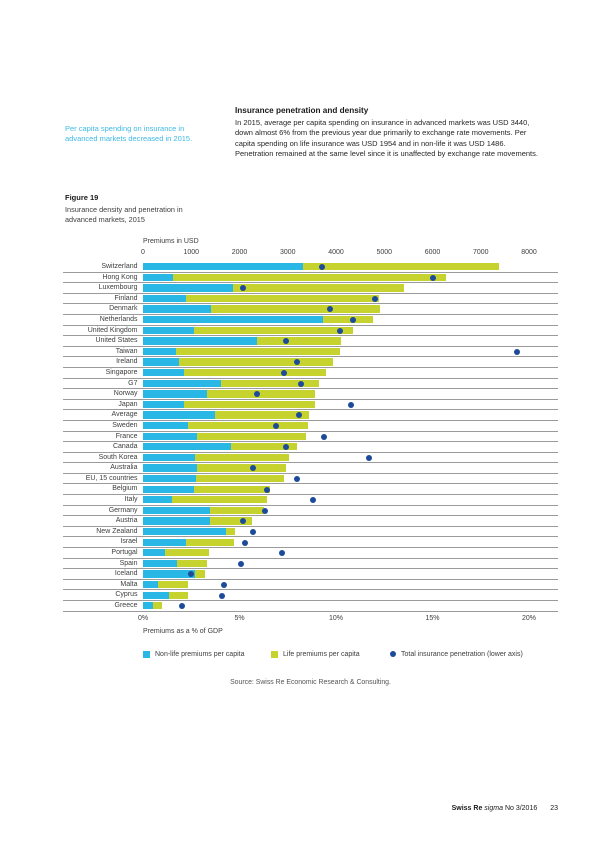 The height and width of the screenshot is (848, 600). What do you see at coordinates (521, 808) in the screenshot?
I see `footer-issue: No 3/2016` at bounding box center [521, 808].